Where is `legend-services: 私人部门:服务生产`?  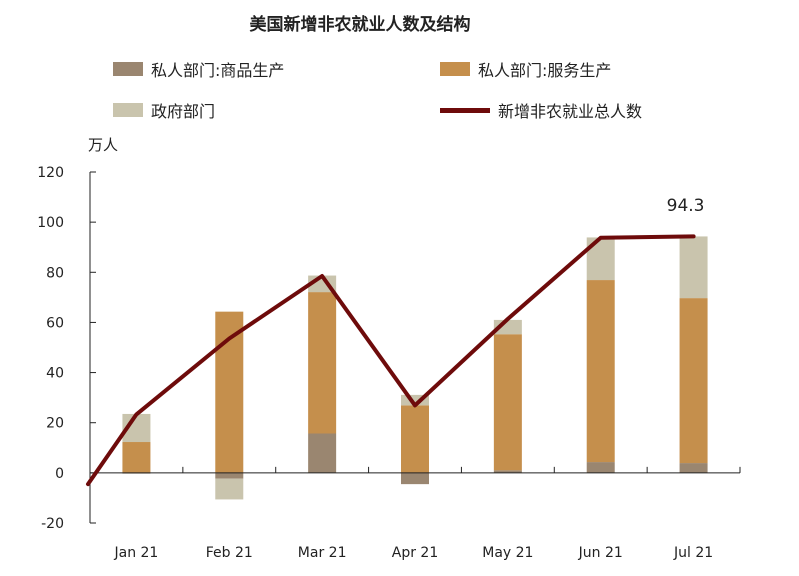 legend-services: 私人部门:服务生产 is located at coordinates (525, 69).